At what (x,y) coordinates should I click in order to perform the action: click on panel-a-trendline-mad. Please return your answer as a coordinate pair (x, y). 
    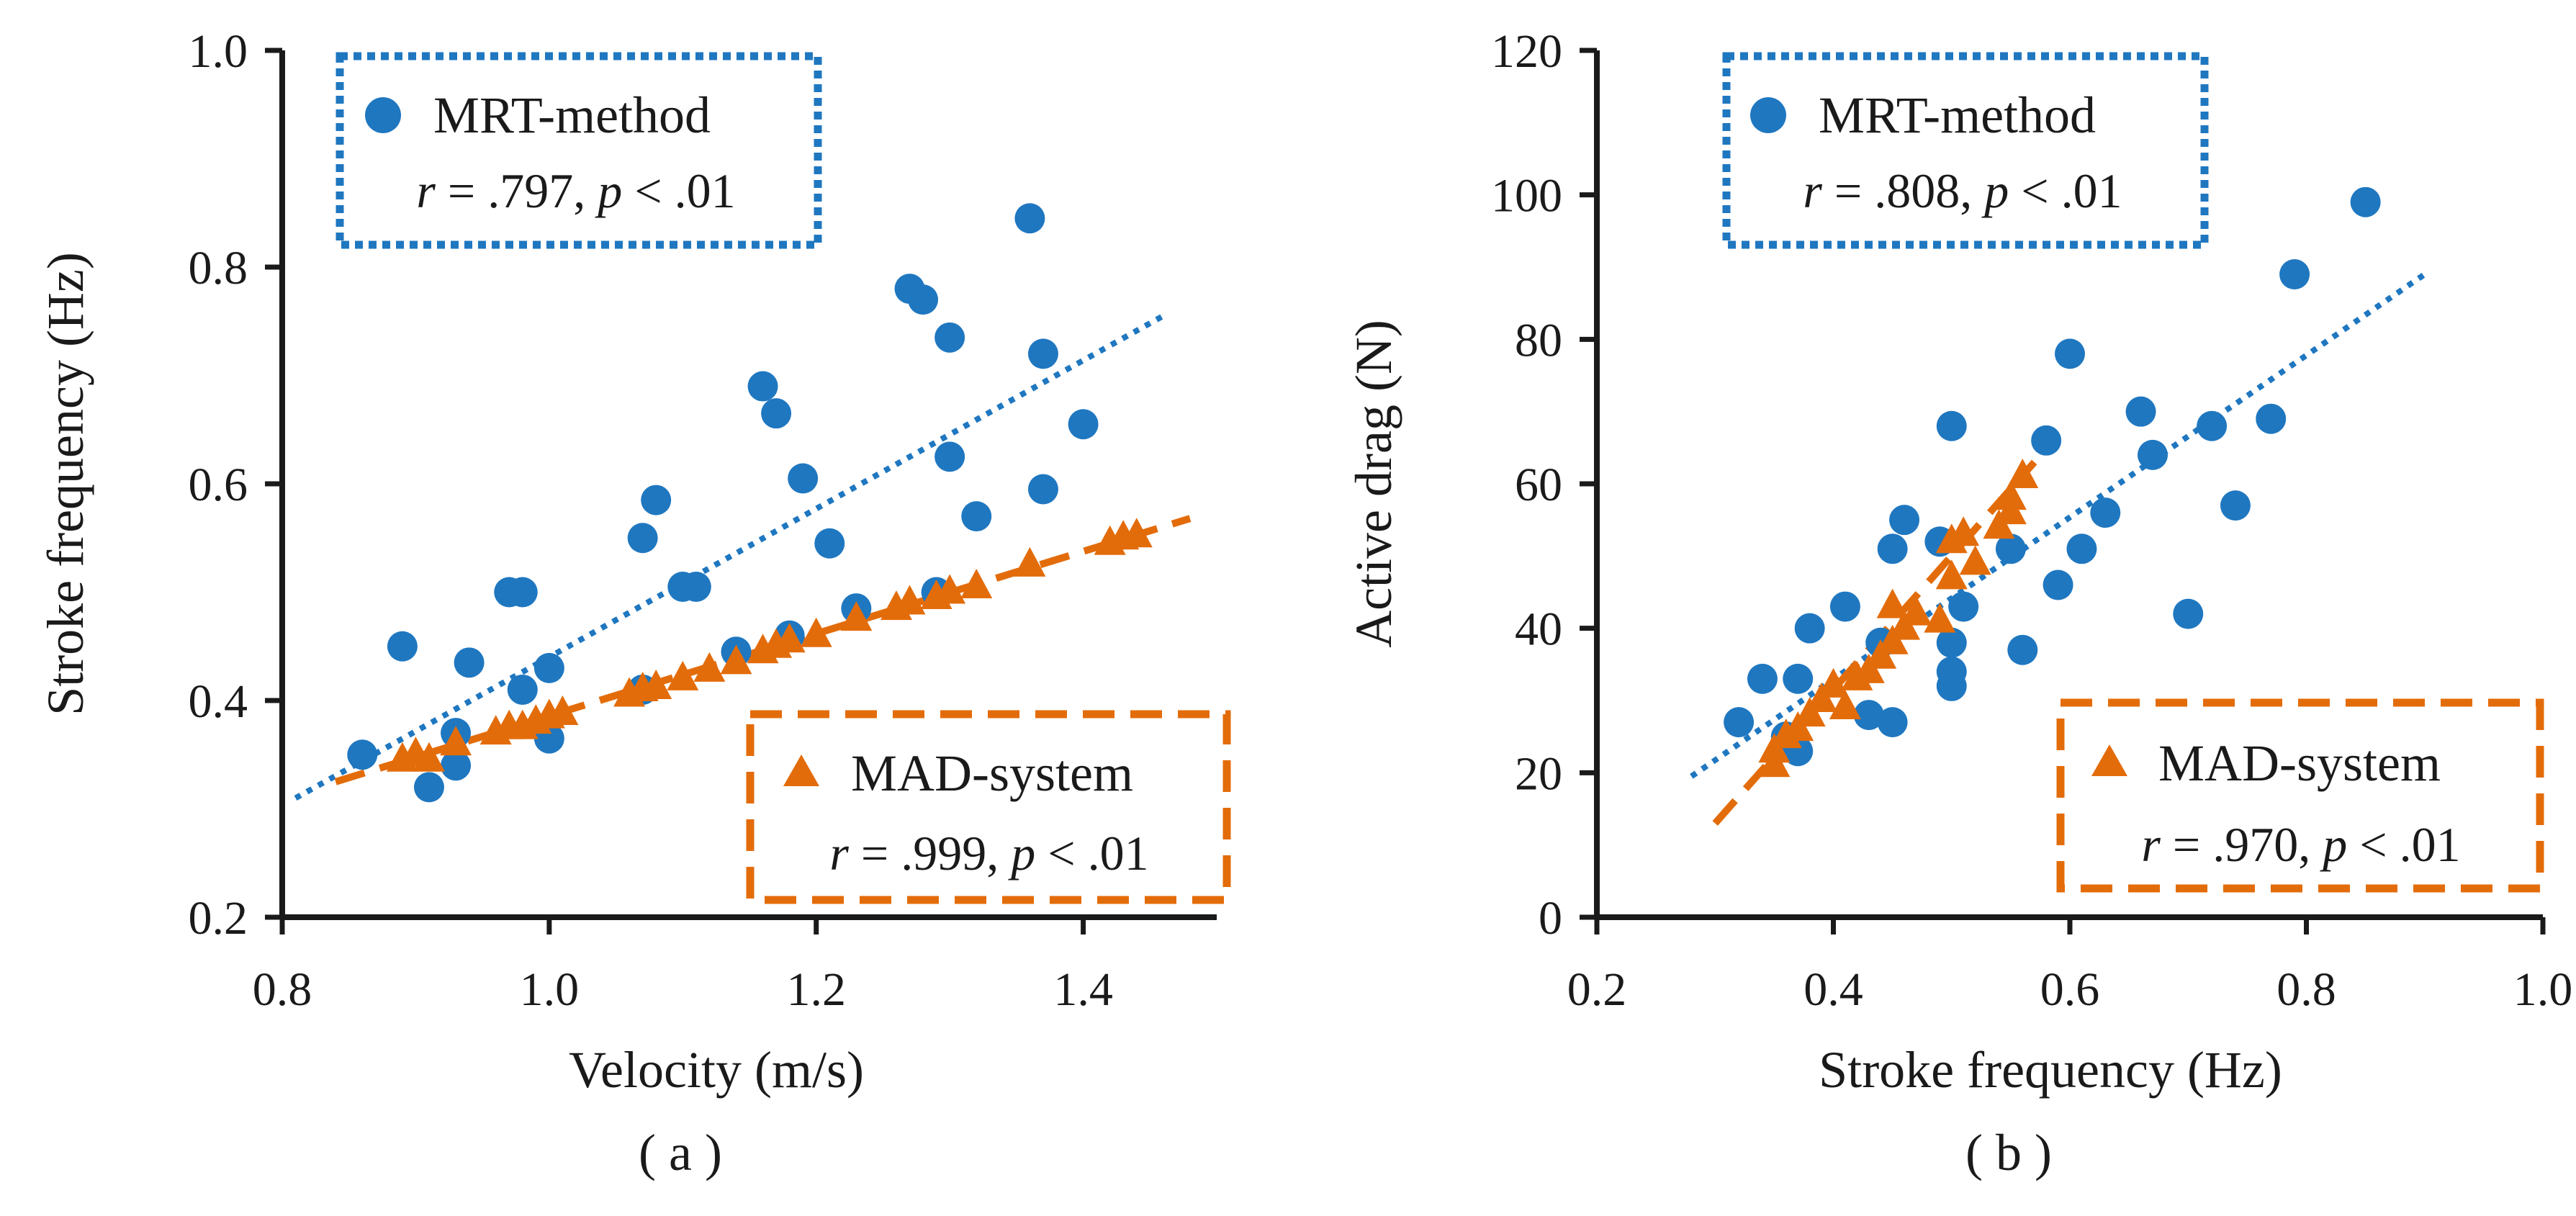
    Looking at the image, I should click on (763, 650).